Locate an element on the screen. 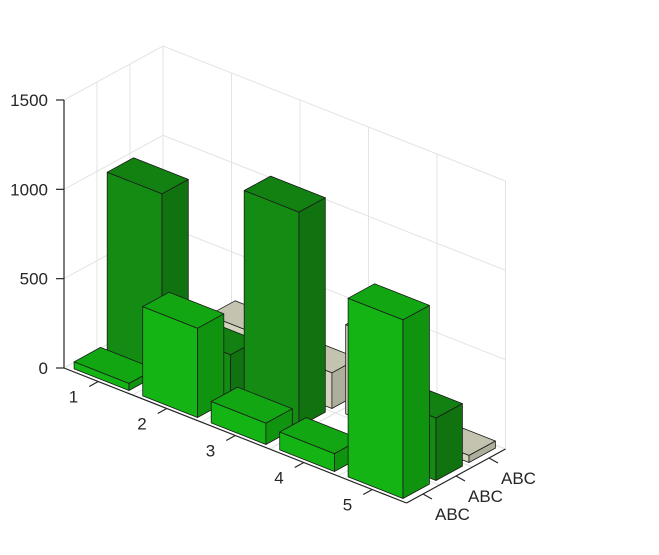 Image resolution: width=659 pixels, height=555 pixels. z-tick-label: 0 is located at coordinates (43, 368).